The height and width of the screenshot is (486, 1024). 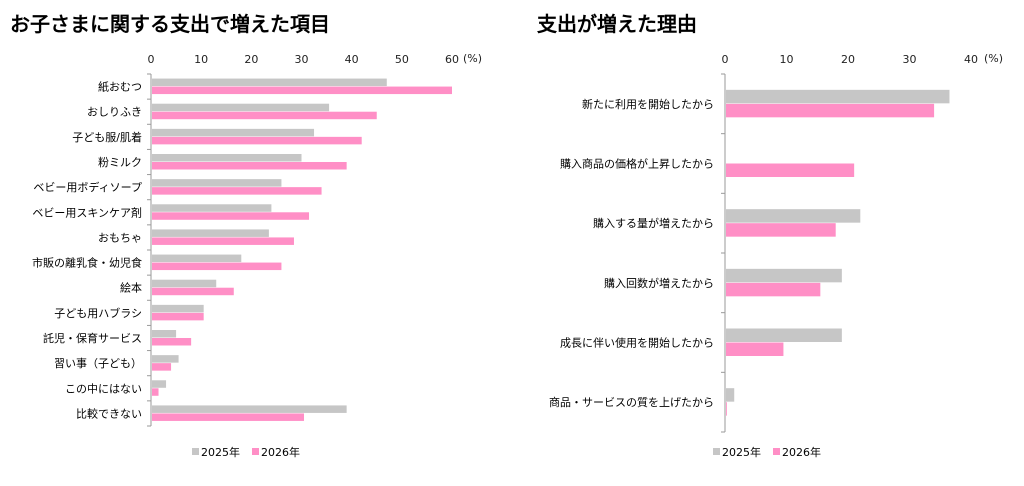 I want to click on category-label: 購入する量が増えたから, so click(x=653, y=223).